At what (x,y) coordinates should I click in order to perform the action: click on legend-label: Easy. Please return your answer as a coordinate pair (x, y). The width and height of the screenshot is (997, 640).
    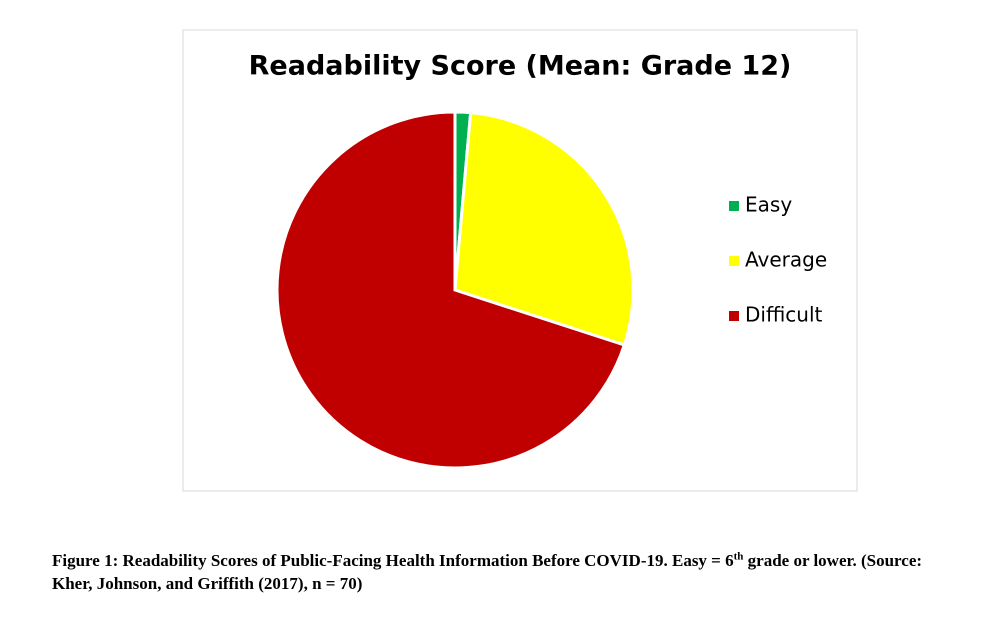
    Looking at the image, I should click on (768, 205).